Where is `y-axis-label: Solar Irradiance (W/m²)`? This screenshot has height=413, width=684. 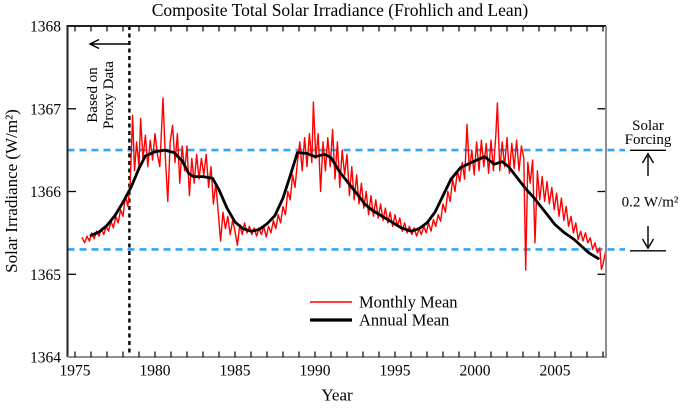 y-axis-label: Solar Irradiance (W/m²) is located at coordinates (11, 191).